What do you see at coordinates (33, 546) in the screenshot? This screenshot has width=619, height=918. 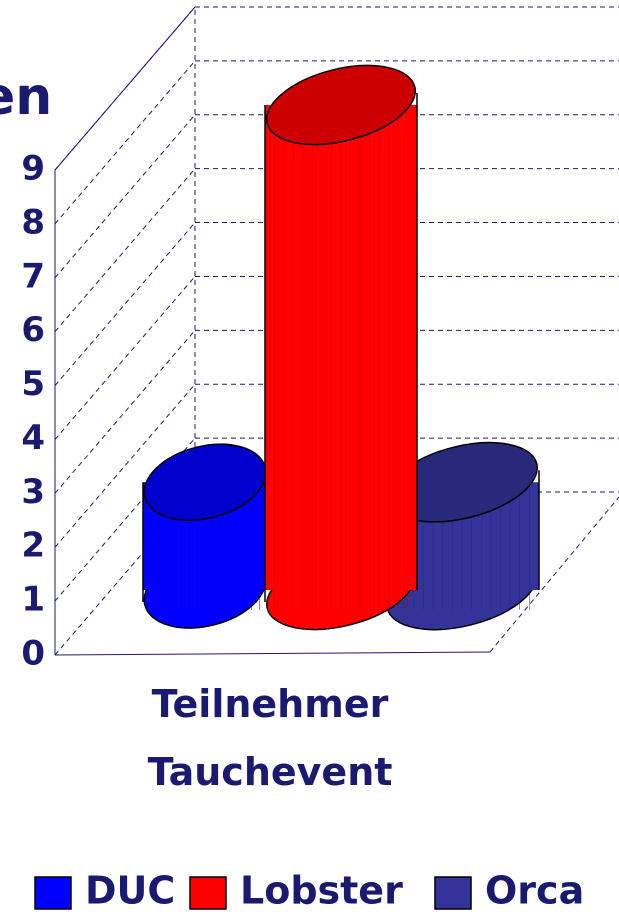 I see `y-tick-label: 2` at bounding box center [33, 546].